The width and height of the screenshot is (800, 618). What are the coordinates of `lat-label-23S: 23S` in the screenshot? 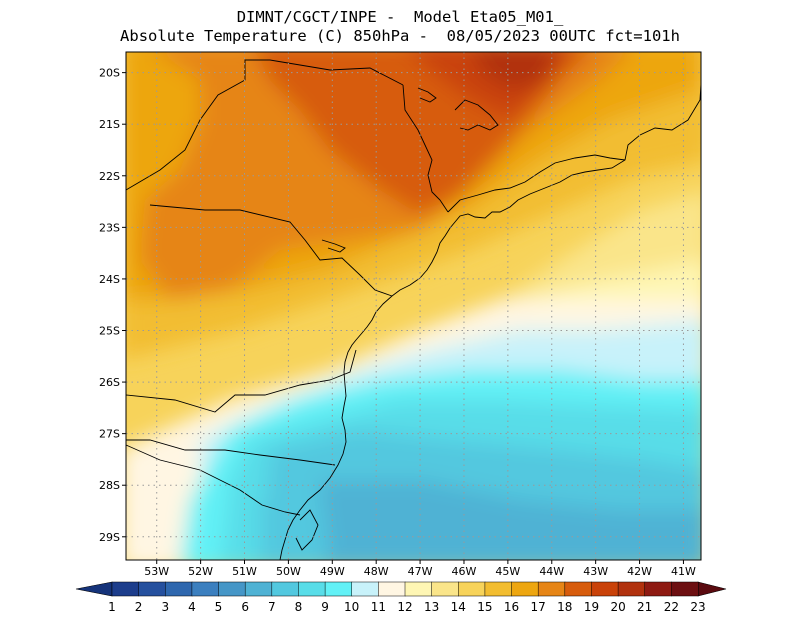 It's located at (109, 227).